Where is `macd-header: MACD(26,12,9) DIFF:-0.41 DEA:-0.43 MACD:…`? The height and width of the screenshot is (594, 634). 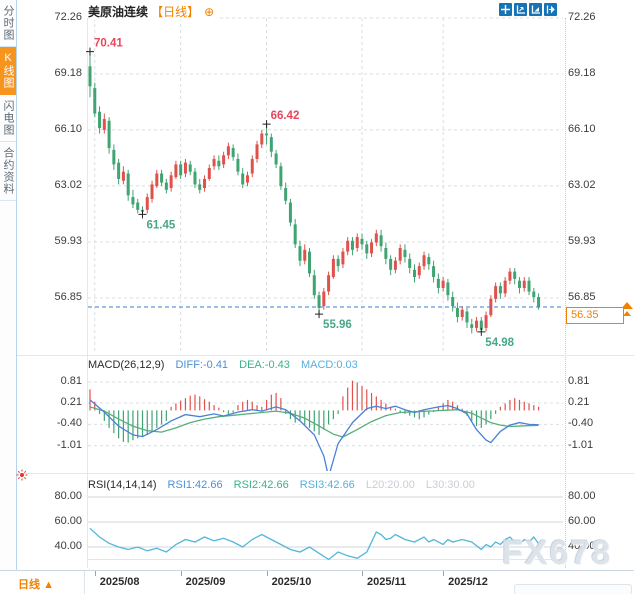 macd-header: MACD(26,12,9) DIFF:-0.41 DEA:-0.43 MACD:… is located at coordinates (223, 365).